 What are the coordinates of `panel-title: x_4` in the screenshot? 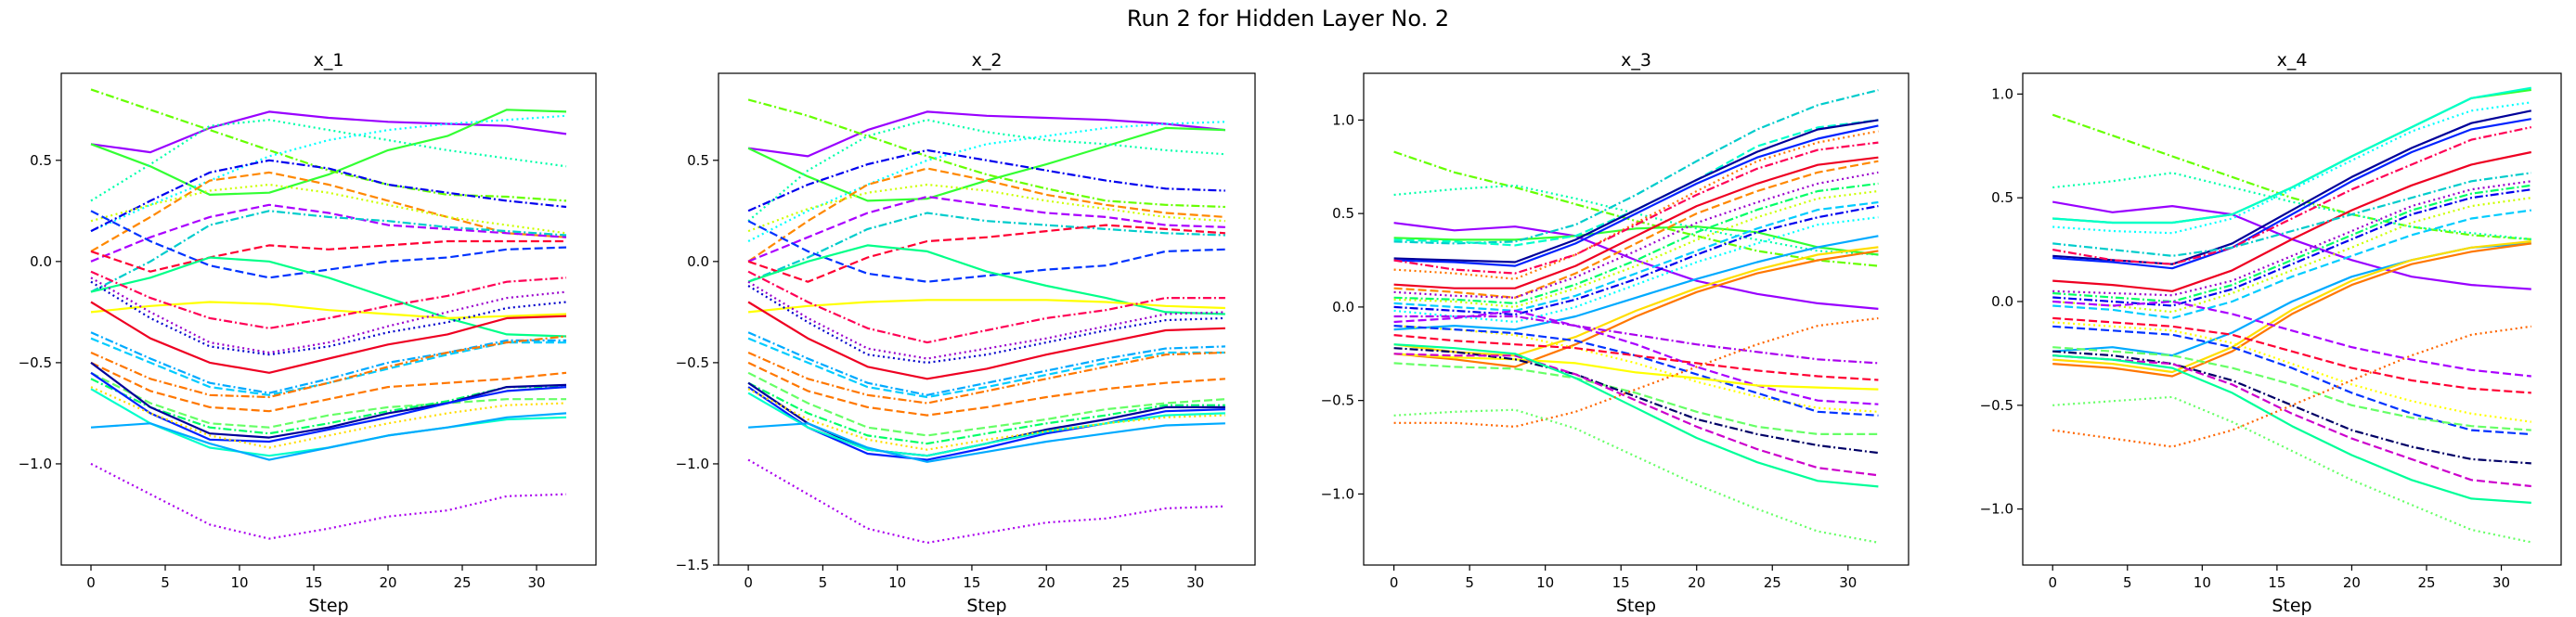 It's located at (2292, 60).